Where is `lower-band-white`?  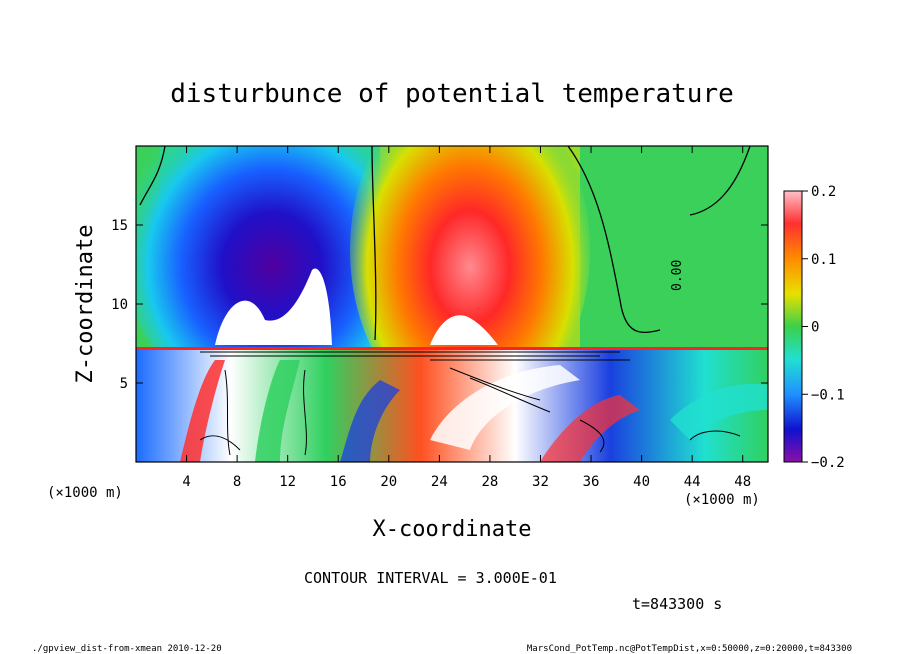 lower-band-white is located at coordinates (505, 407).